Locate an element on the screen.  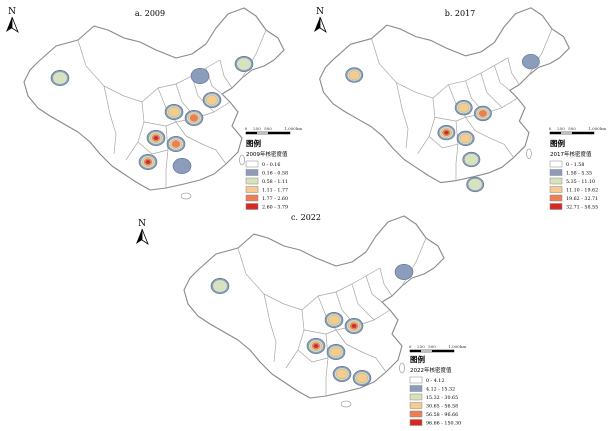
legend-class-label: 5.35 - 11.10 is located at coordinates (580, 182).